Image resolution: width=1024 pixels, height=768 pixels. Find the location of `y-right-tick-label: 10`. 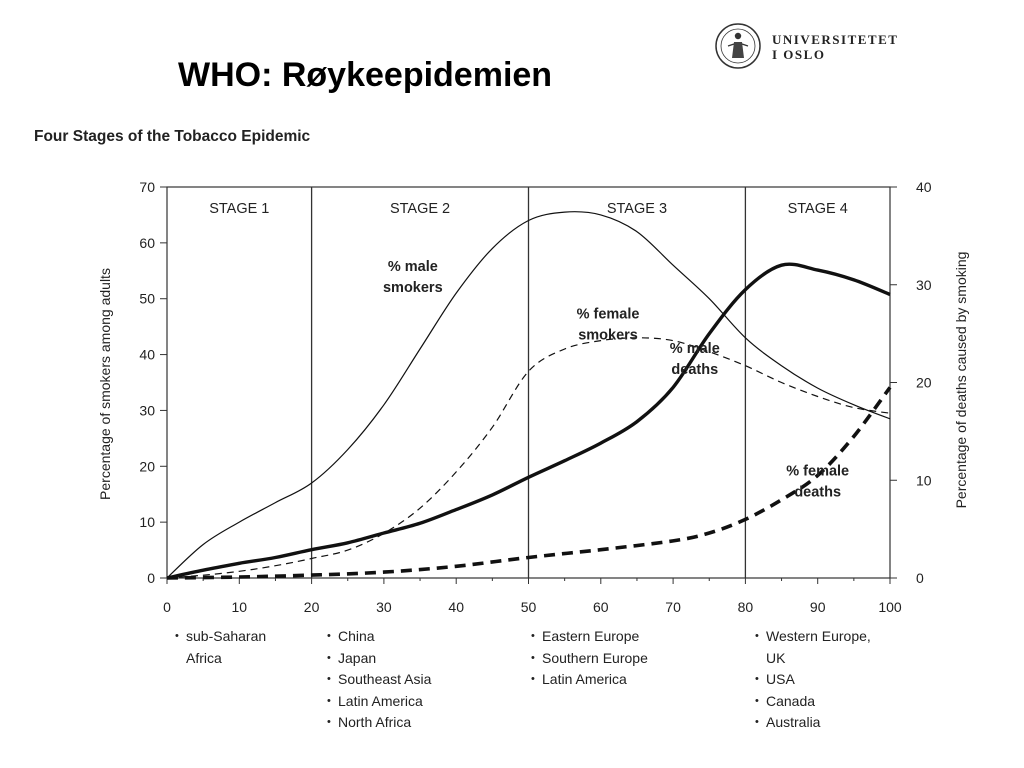

y-right-tick-label: 10 is located at coordinates (924, 480).